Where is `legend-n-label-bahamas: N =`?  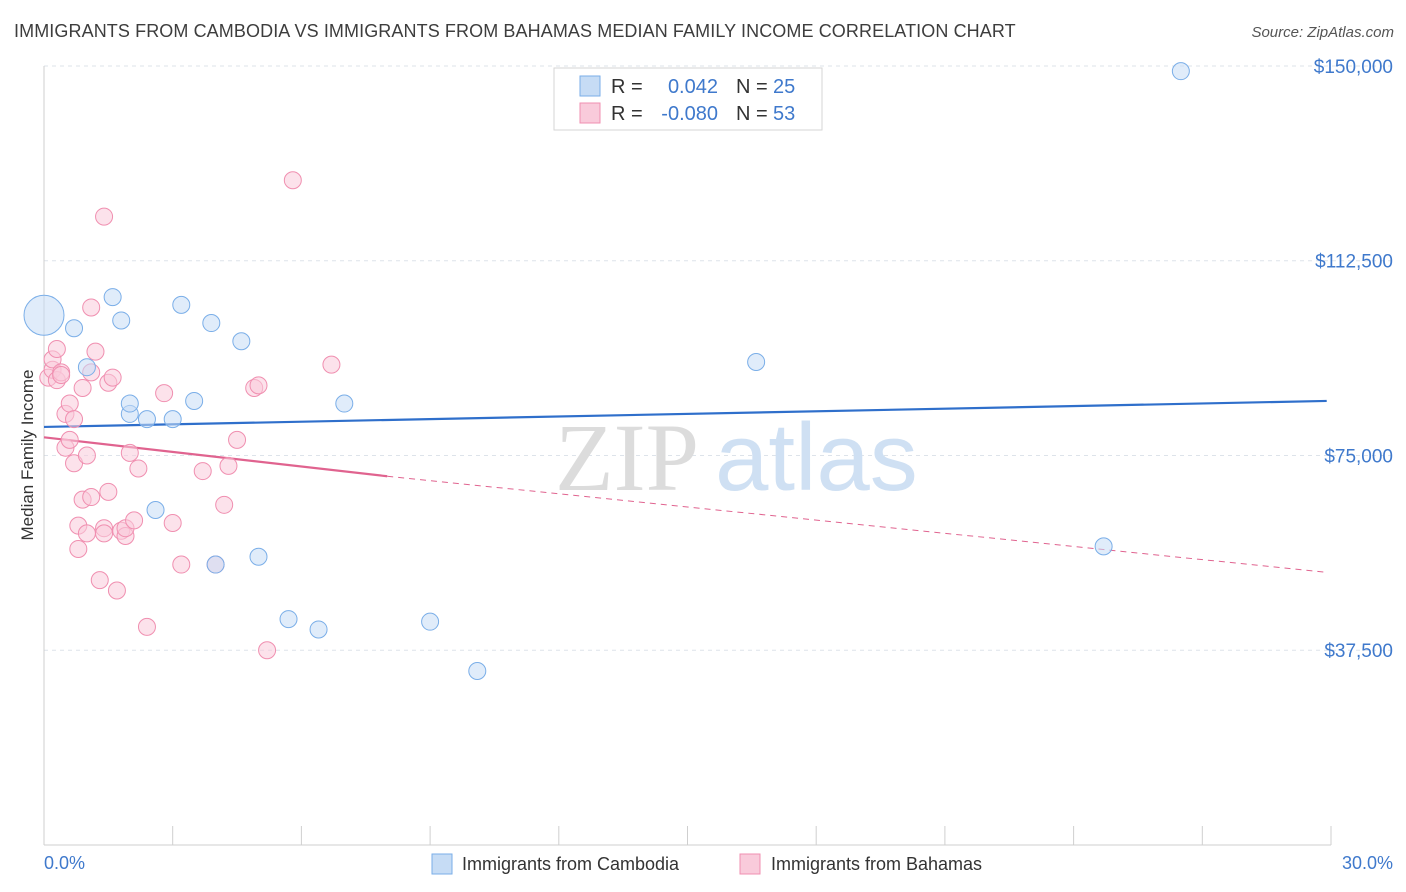 legend-n-label-bahamas: N = is located at coordinates (752, 114).